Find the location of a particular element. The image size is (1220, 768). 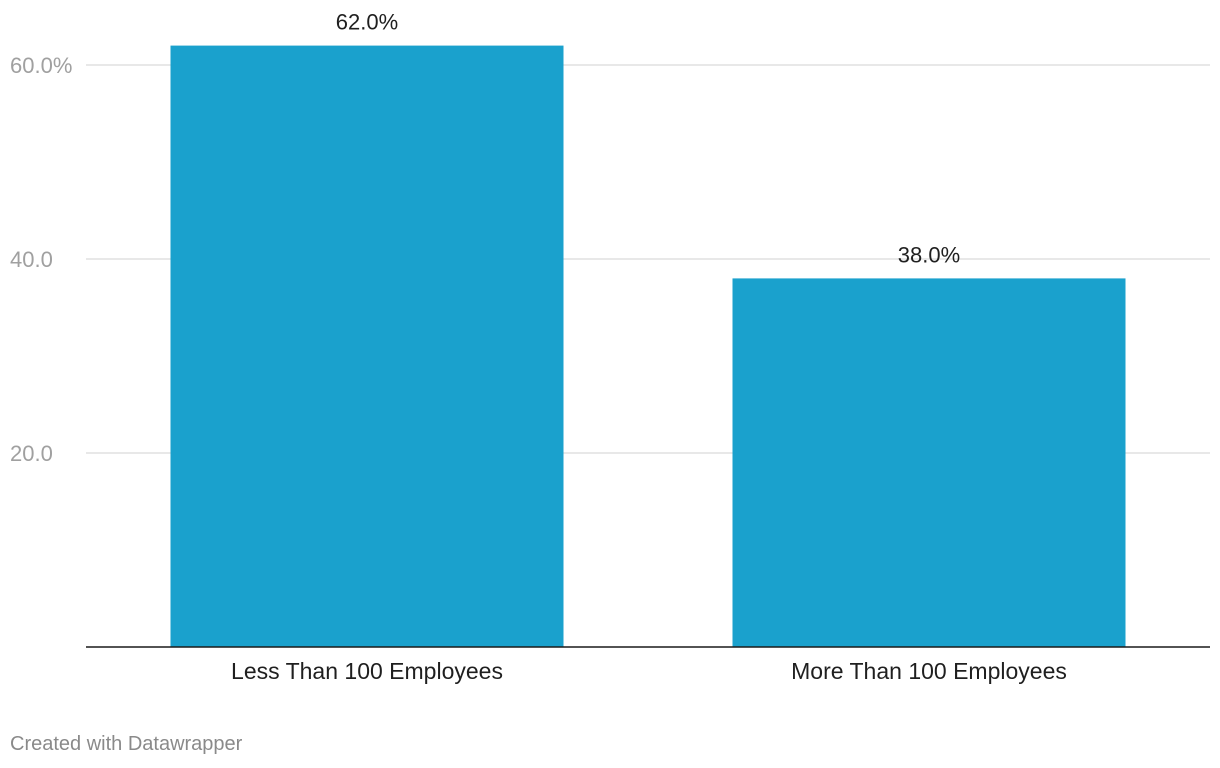

category-label: Less Than 100 Employees is located at coordinates (367, 671).